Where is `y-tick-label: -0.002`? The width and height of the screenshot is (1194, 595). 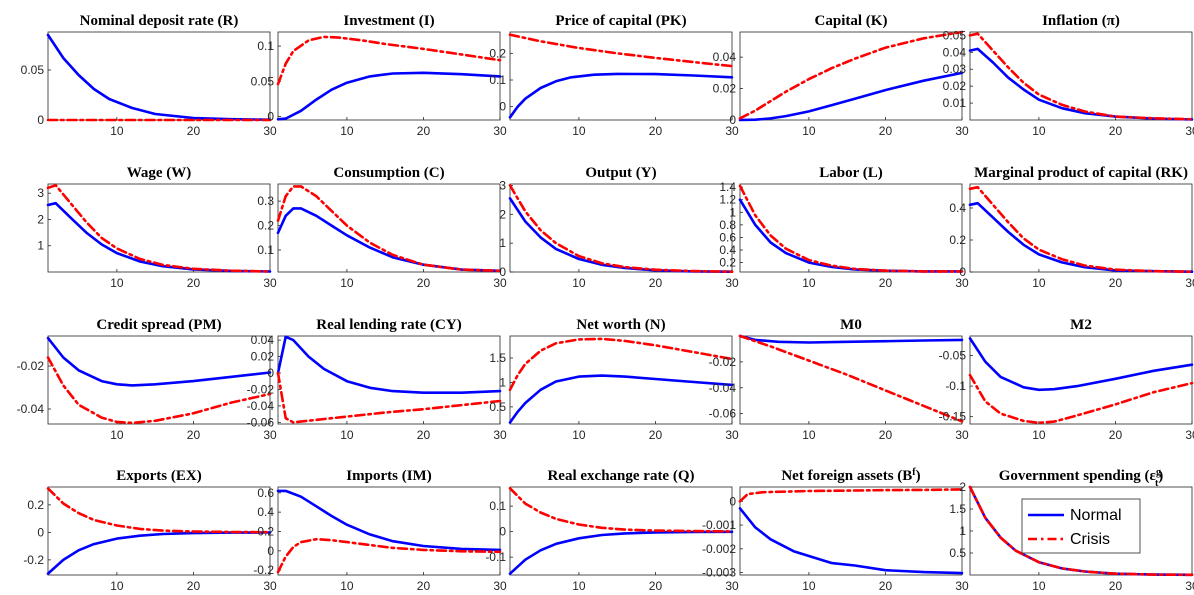
y-tick-label: -0.002 is located at coordinates (719, 549).